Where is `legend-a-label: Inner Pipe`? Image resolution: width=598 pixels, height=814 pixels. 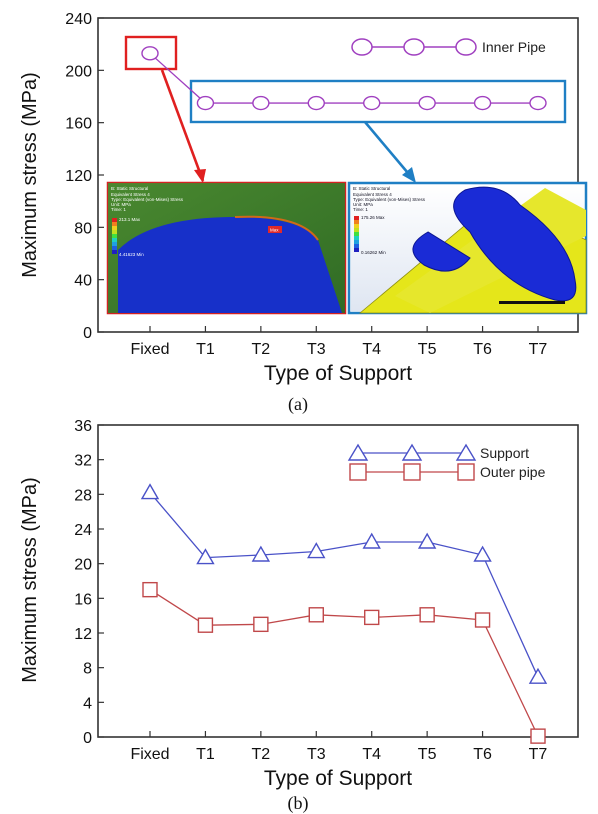 legend-a-label: Inner Pipe is located at coordinates (514, 47).